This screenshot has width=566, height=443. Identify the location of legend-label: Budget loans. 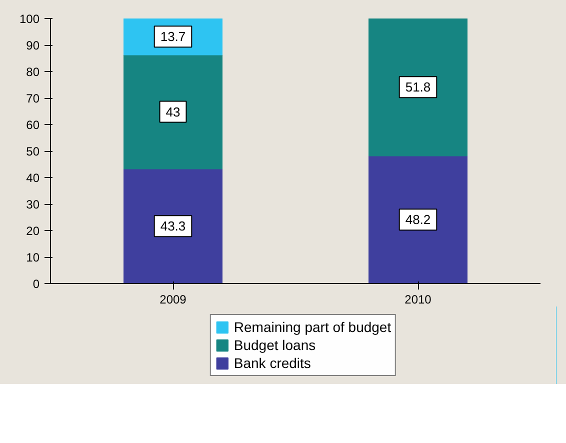
(275, 345).